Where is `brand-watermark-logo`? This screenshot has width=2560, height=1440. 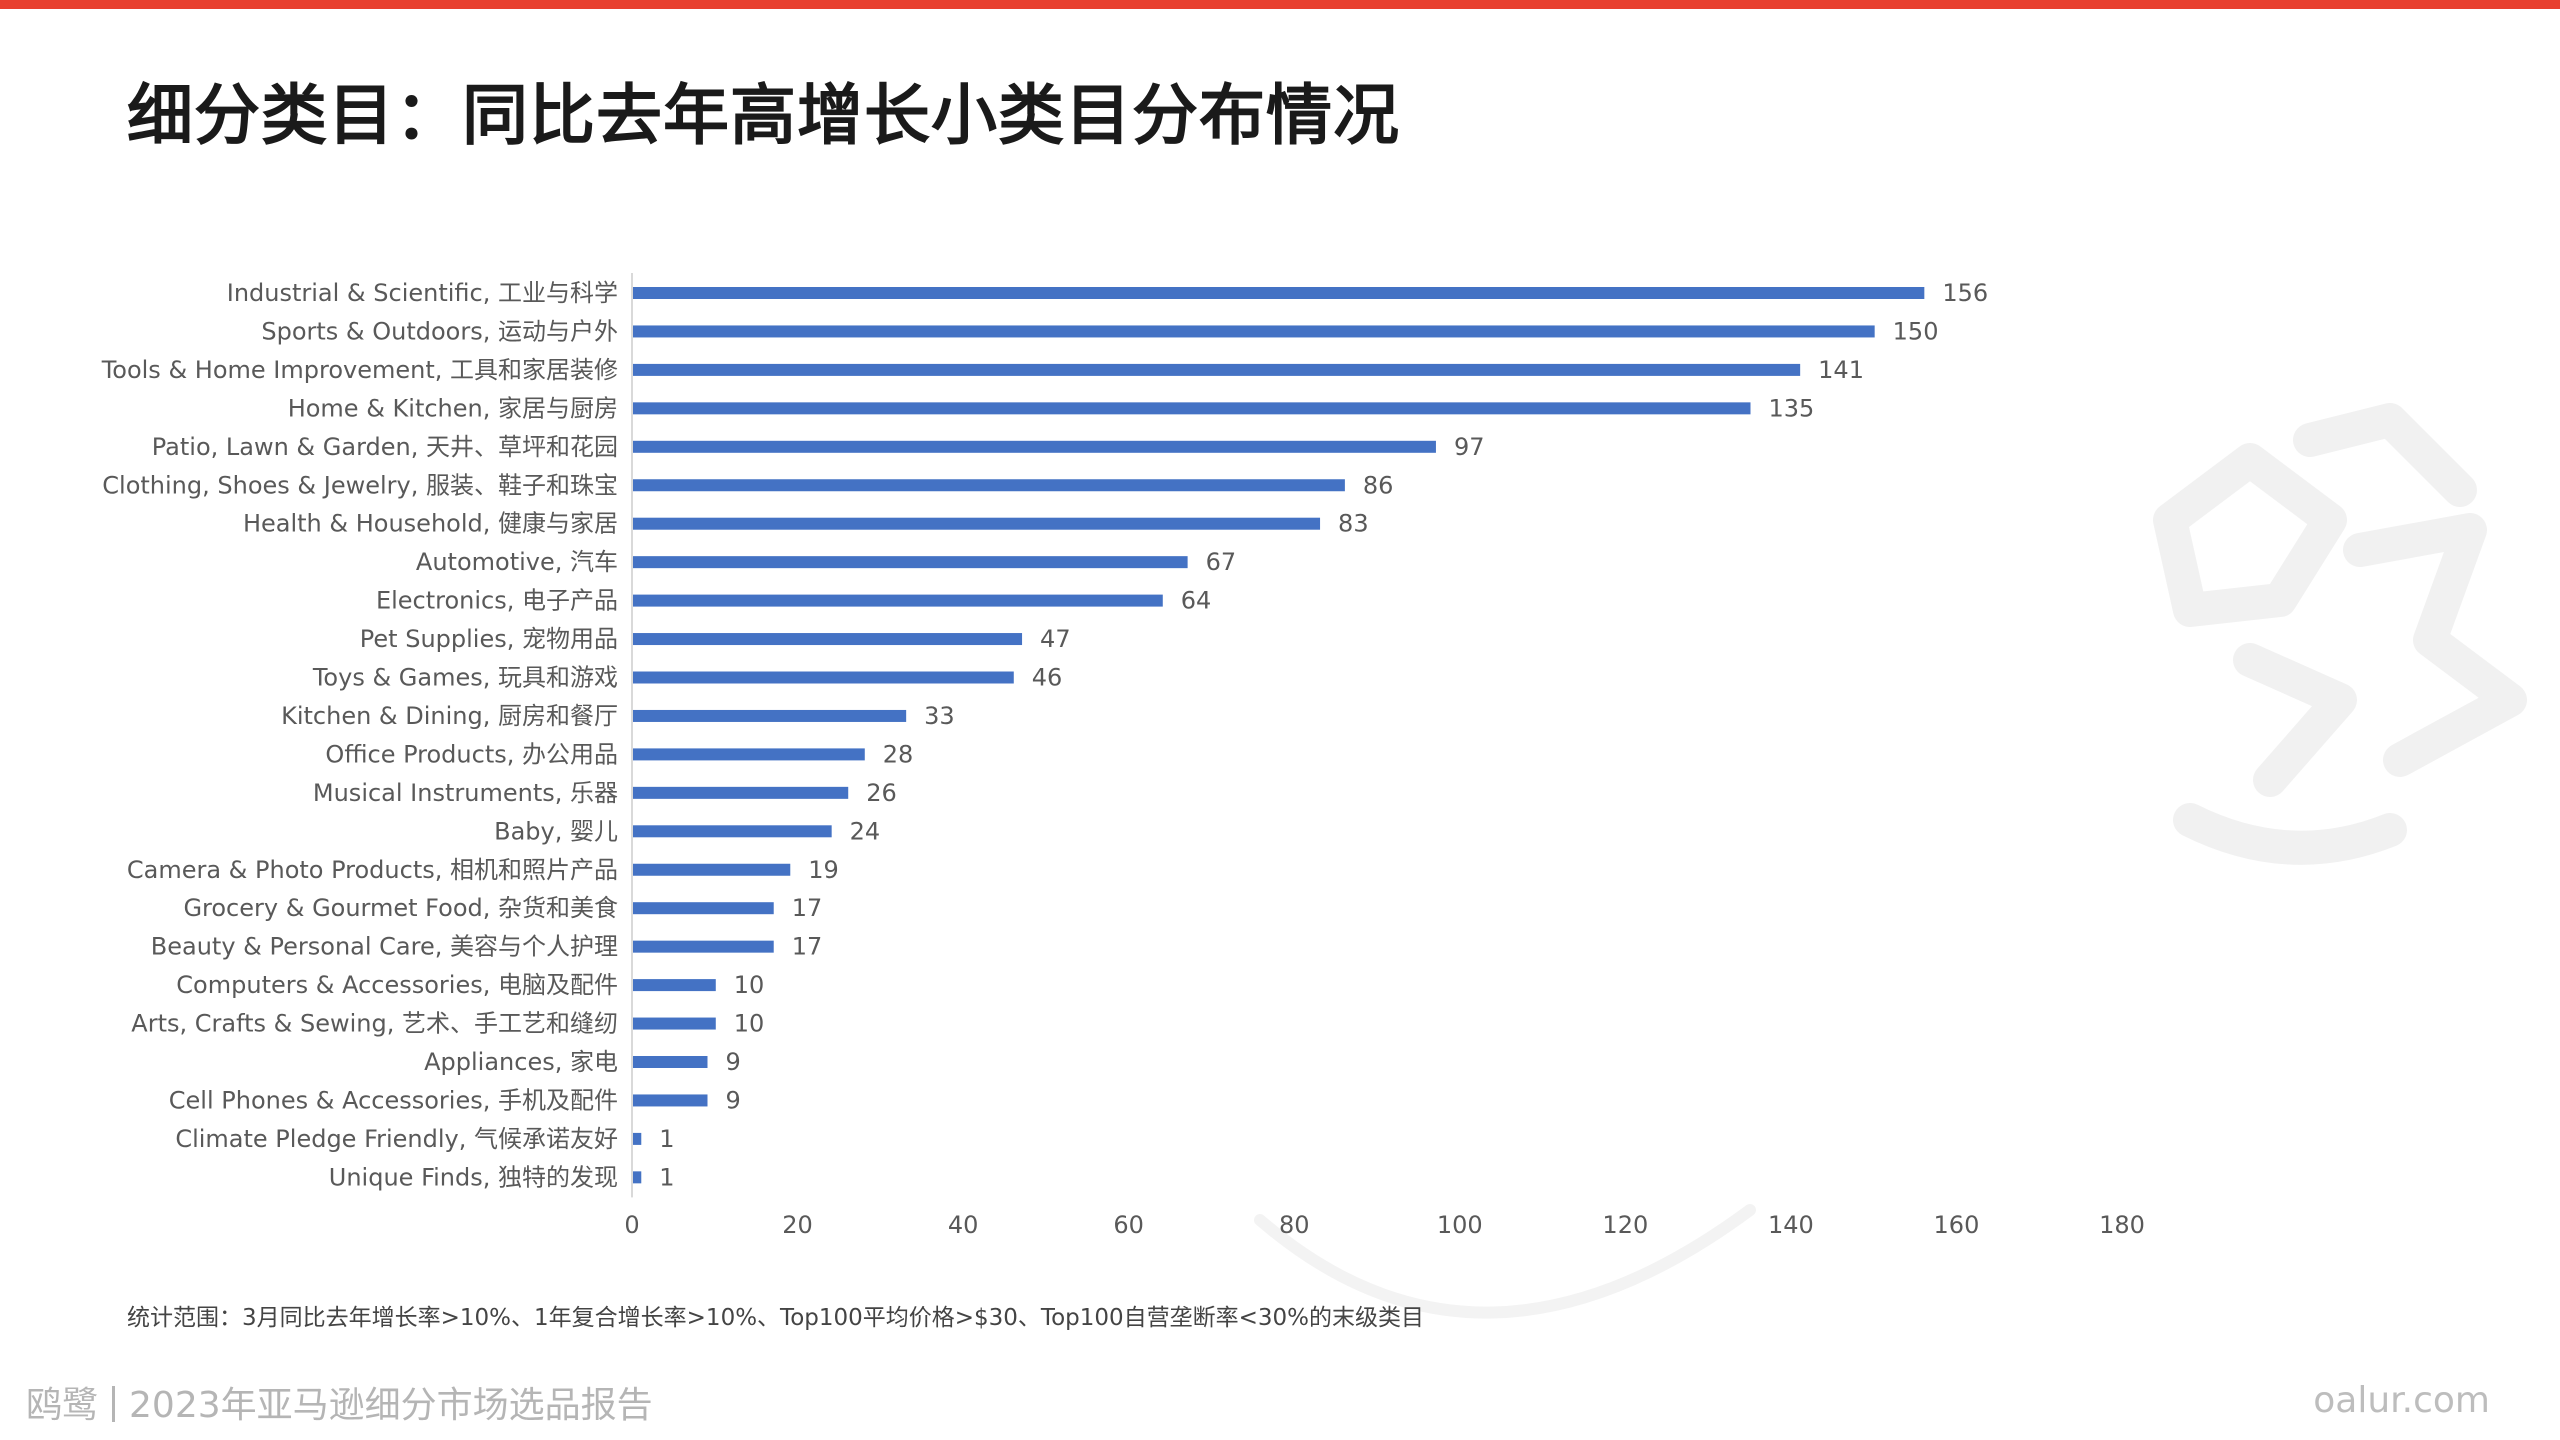
brand-watermark-logo is located at coordinates (2340, 634).